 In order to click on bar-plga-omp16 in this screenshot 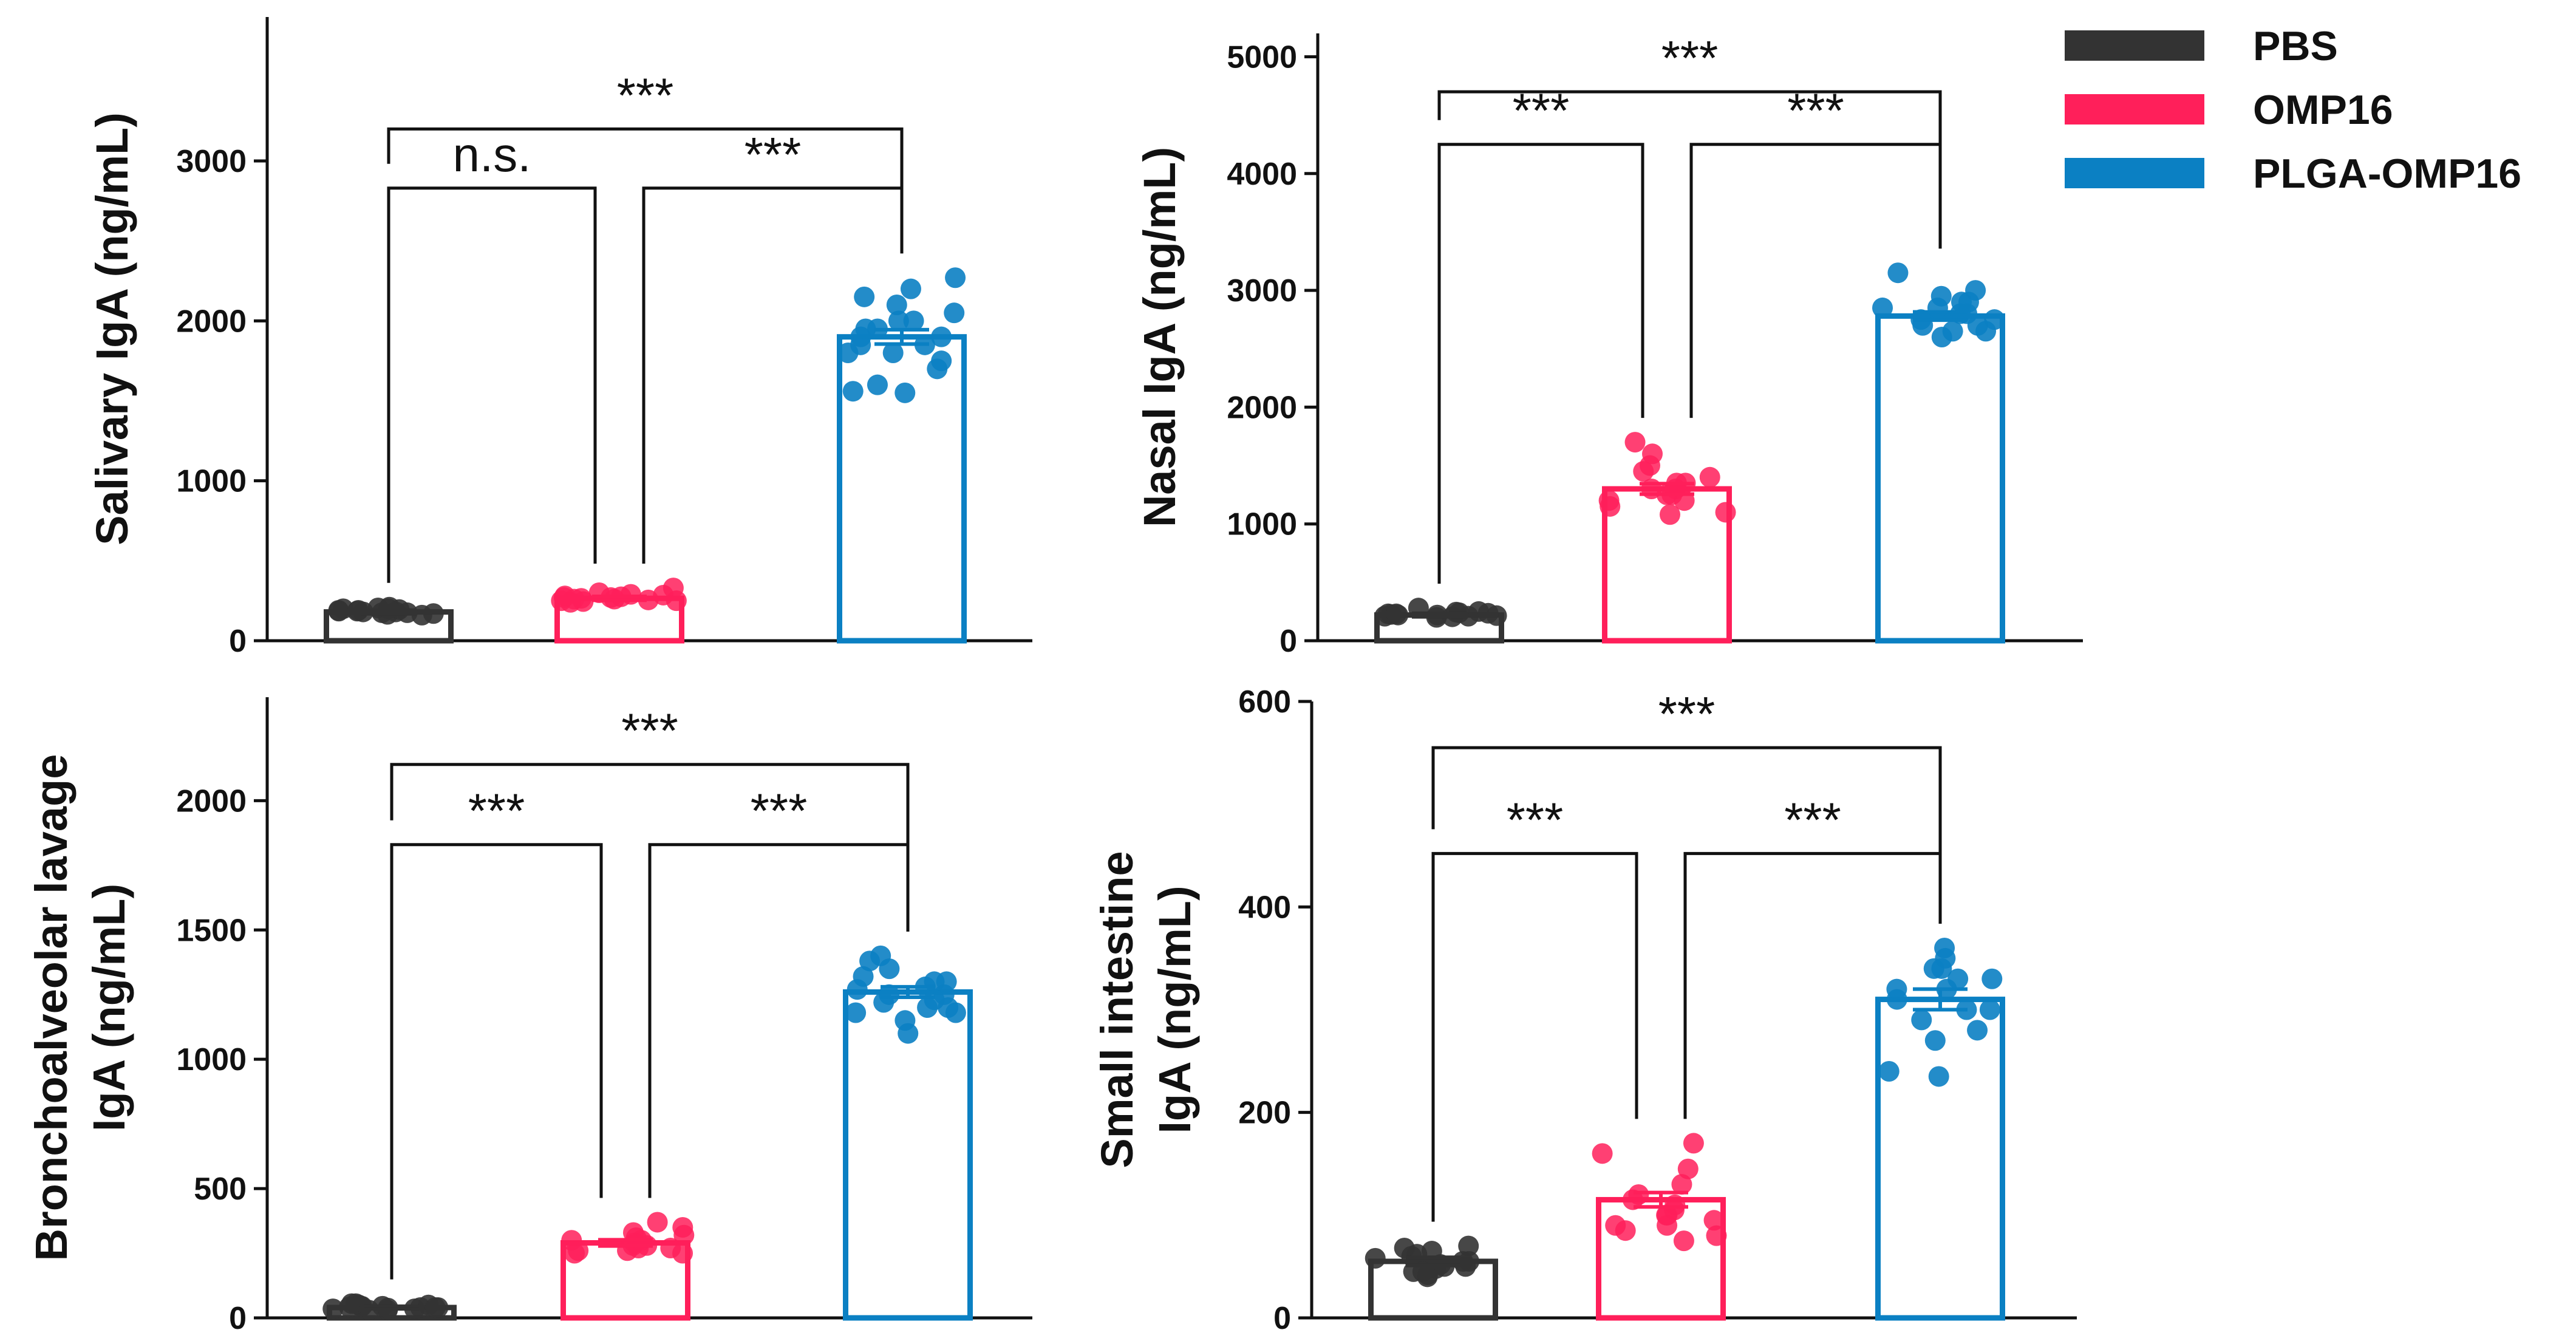, I will do `click(1940, 478)`.